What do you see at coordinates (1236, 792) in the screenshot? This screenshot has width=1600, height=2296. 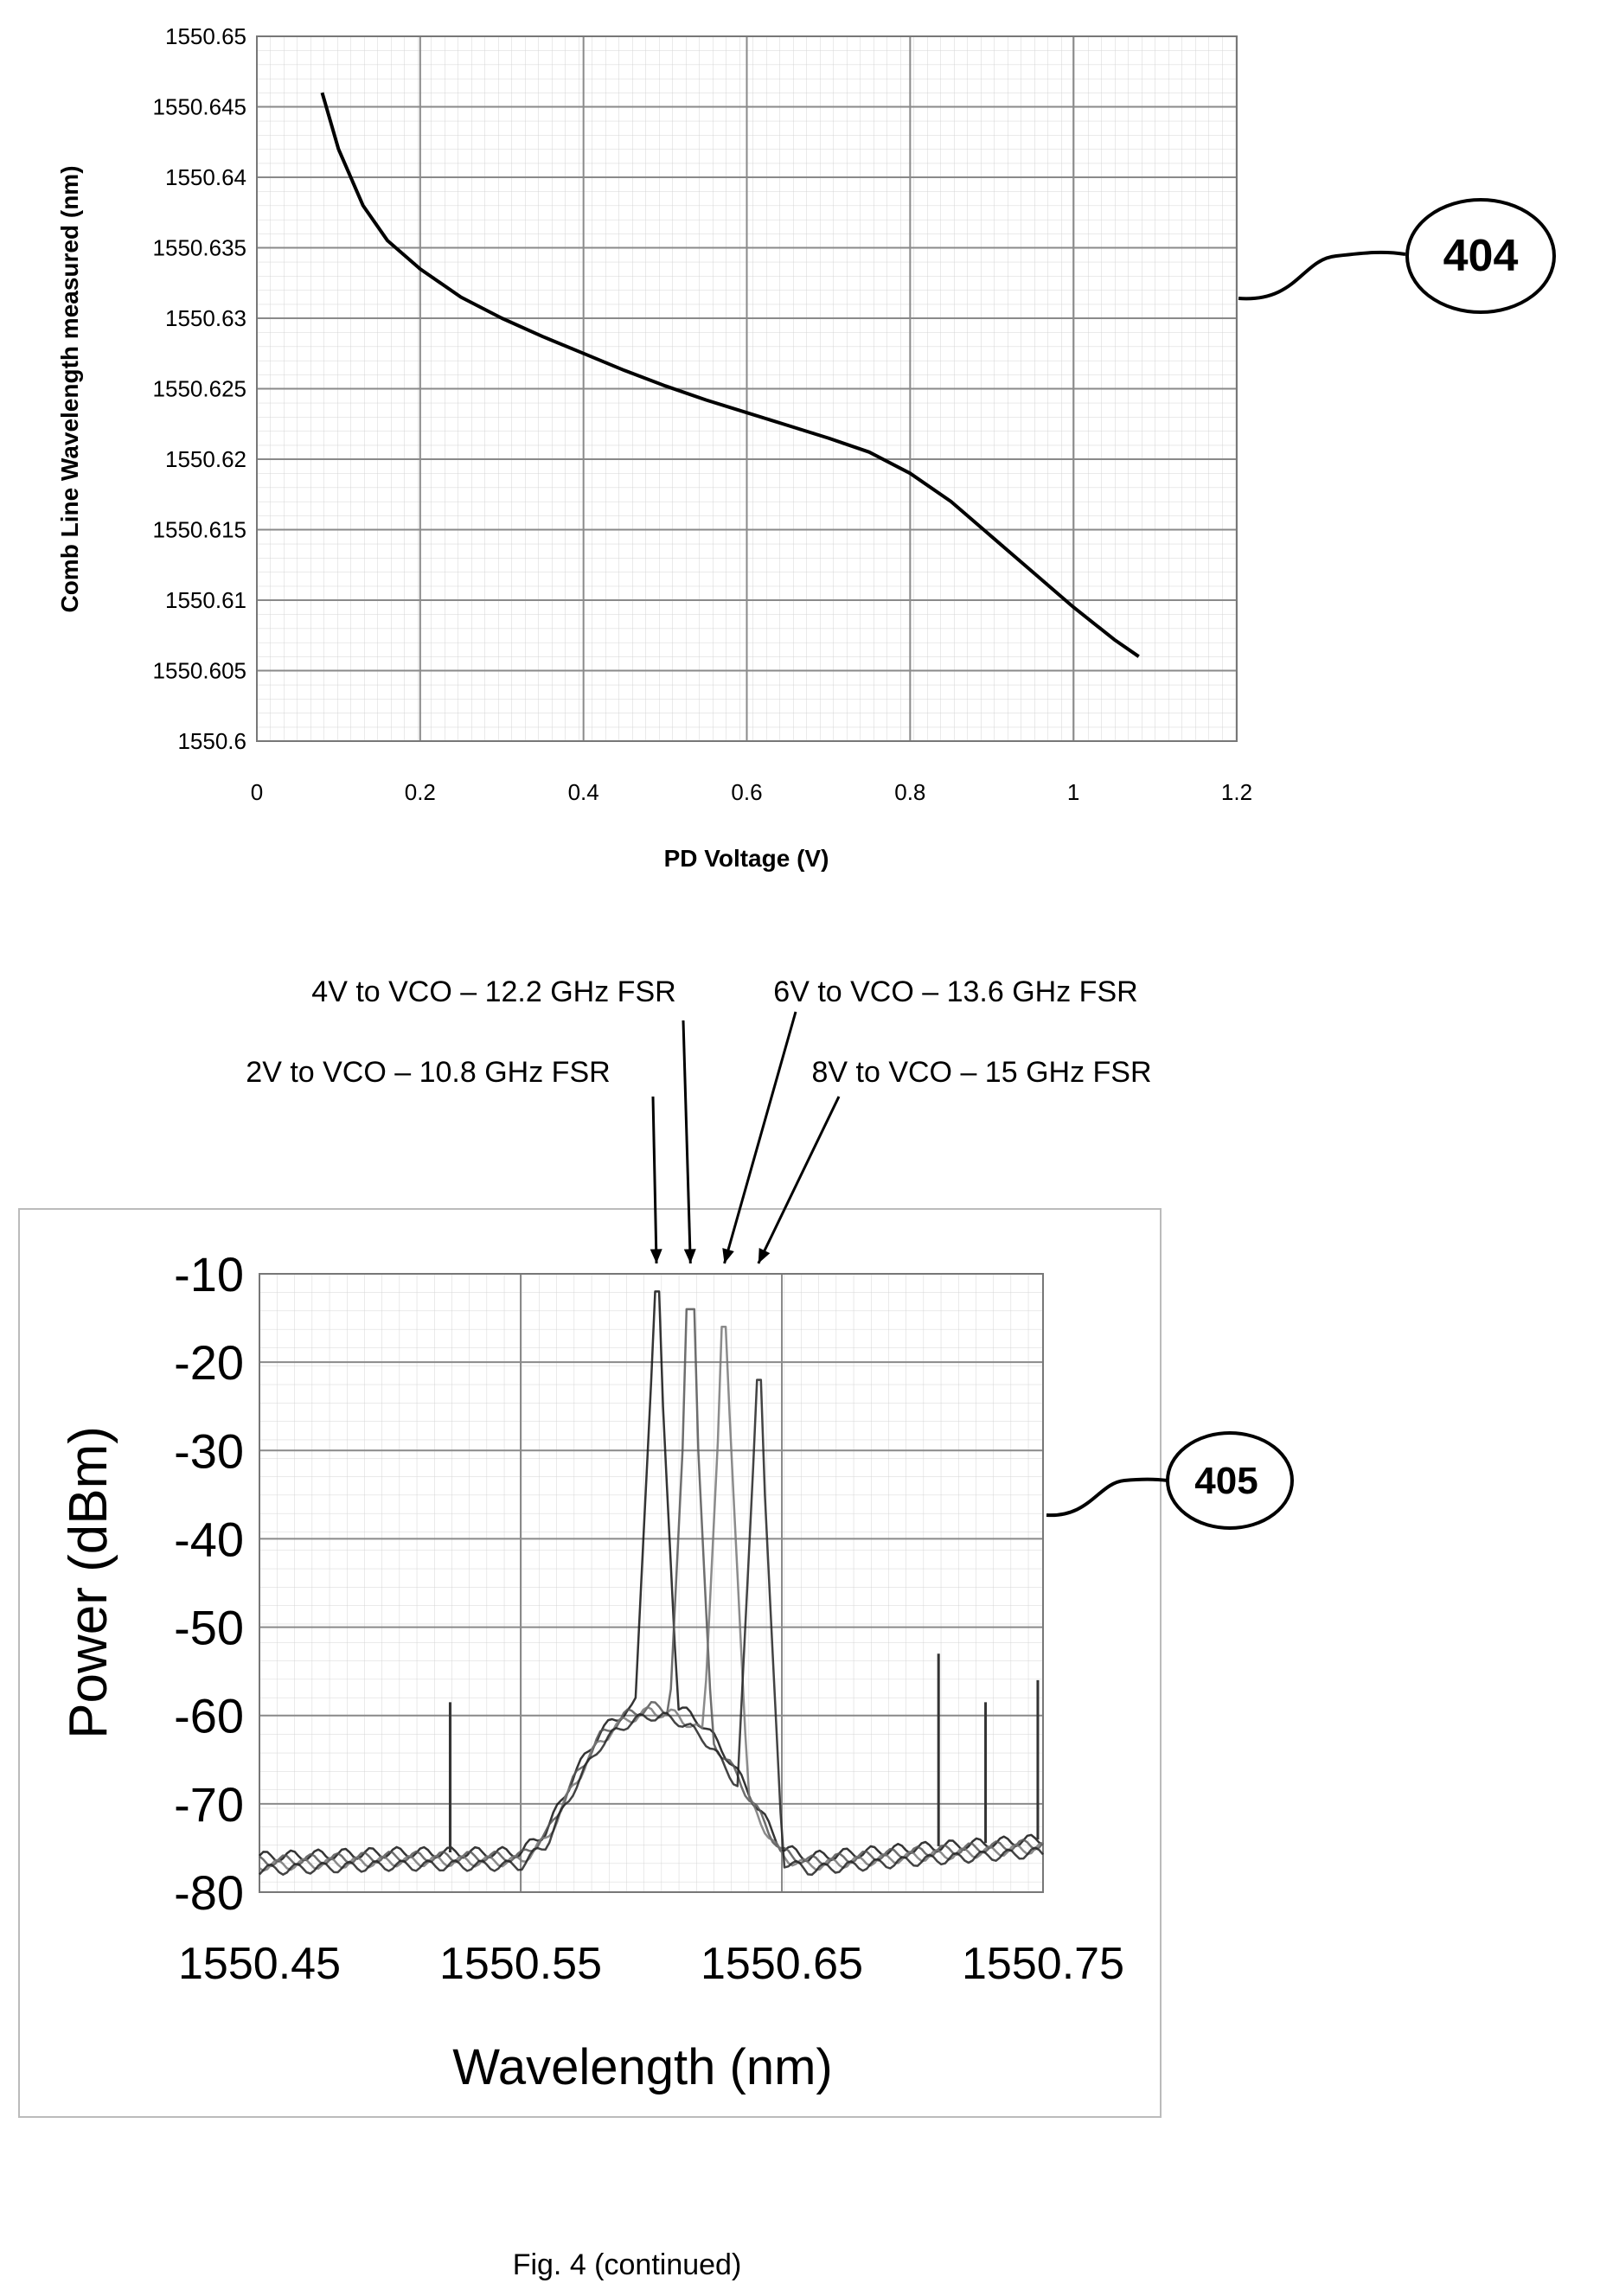 I see `chart1-x-tick-label: 1.2` at bounding box center [1236, 792].